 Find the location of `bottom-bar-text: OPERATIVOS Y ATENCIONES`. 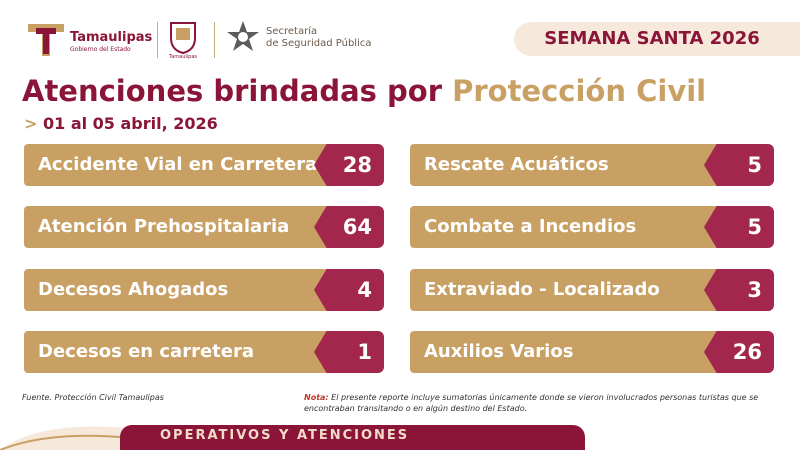

bottom-bar-text: OPERATIVOS Y ATENCIONES is located at coordinates (285, 435).